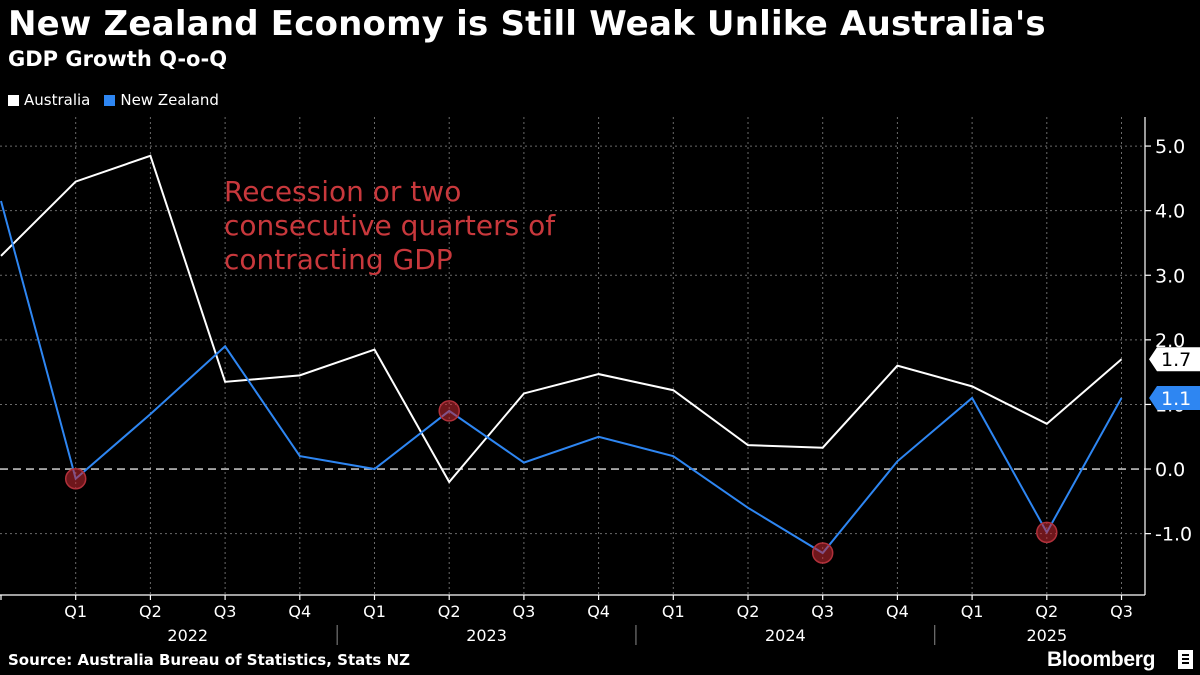 The width and height of the screenshot is (1200, 675). Describe the element at coordinates (1046, 635) in the screenshot. I see `year-label: 2025` at that location.